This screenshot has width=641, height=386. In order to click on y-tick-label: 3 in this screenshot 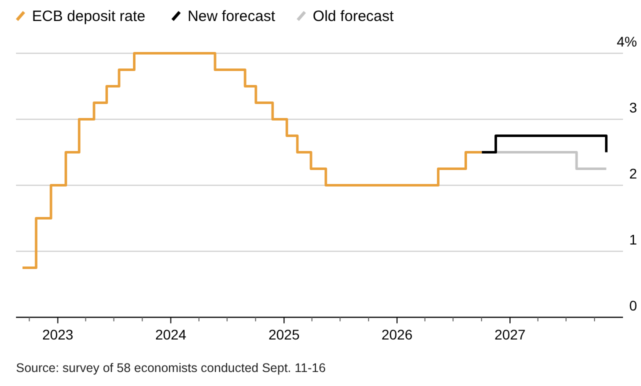, I will do `click(633, 107)`.